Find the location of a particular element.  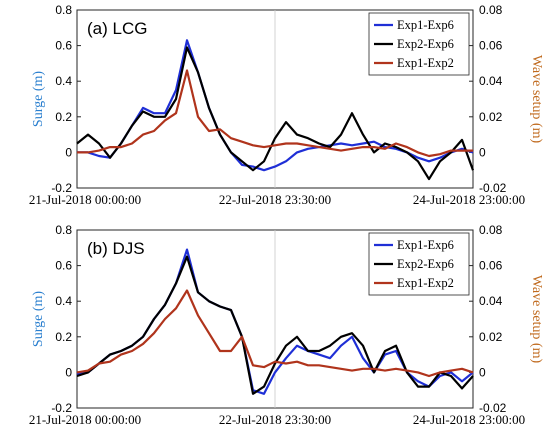

panel-title: (a) LCG is located at coordinates (117, 28).